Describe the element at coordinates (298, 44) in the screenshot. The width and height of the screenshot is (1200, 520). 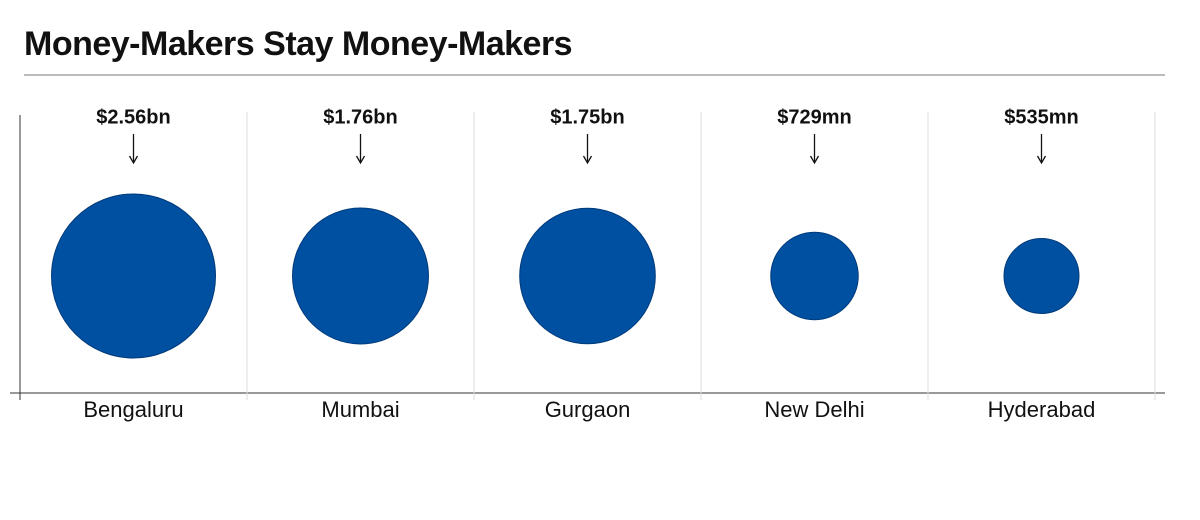
I see `chart-title: Money-Makers Stay Money-Makers` at that location.